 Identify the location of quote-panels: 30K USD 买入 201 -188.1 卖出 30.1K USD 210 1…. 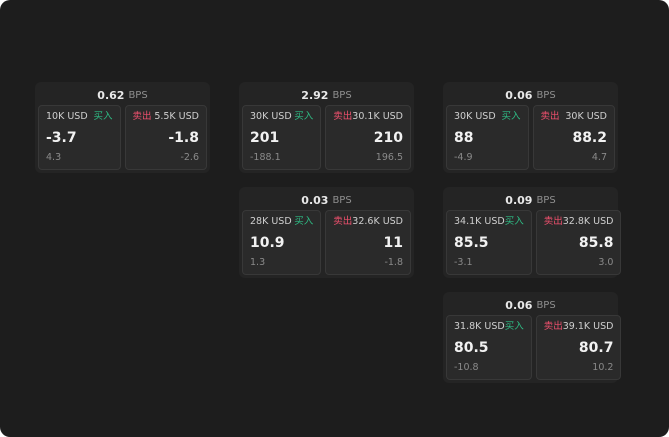
(326, 137).